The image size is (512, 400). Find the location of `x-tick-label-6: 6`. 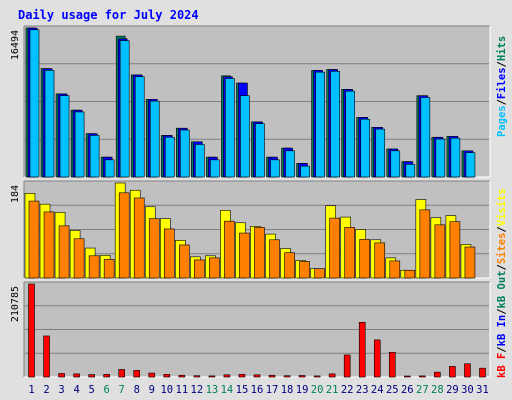

x-tick-label-6: 6 is located at coordinates (107, 390).